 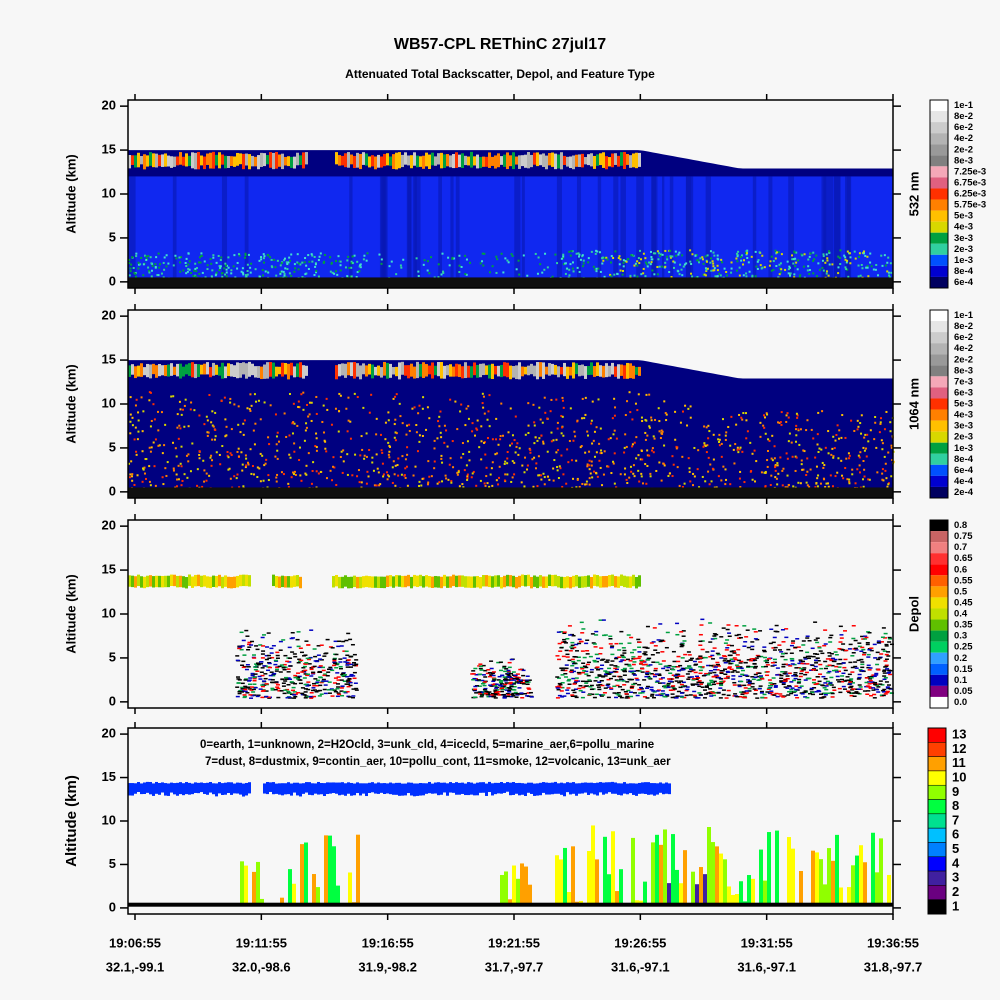 I want to click on colorbar-label: 0.55, so click(x=963, y=580).